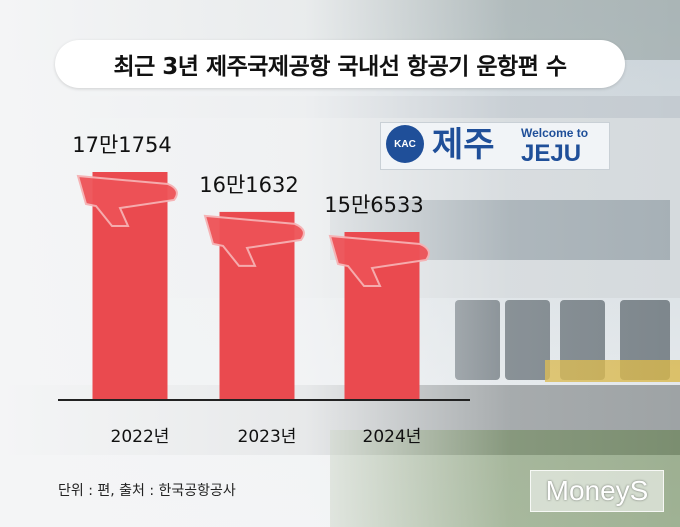 Image resolution: width=680 pixels, height=527 pixels. Describe the element at coordinates (555, 133) in the screenshot. I see `sign-welcome-text: Welcome to` at that location.